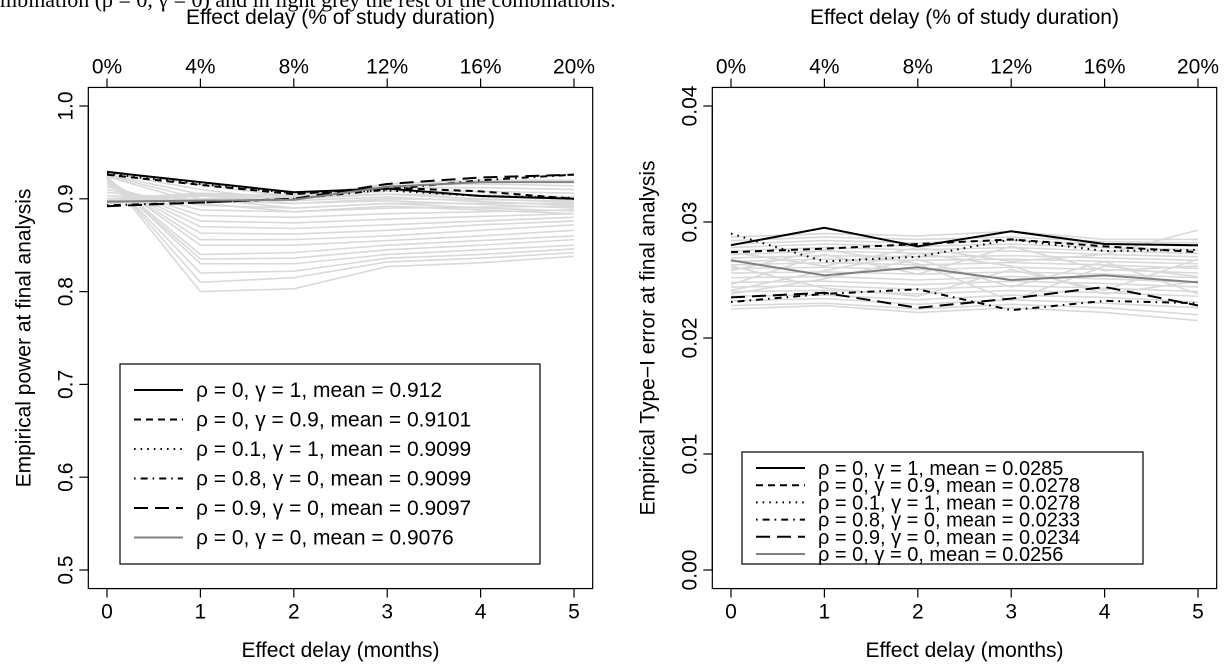  I want to click on y-tick-label: 0.5, so click(65, 569).